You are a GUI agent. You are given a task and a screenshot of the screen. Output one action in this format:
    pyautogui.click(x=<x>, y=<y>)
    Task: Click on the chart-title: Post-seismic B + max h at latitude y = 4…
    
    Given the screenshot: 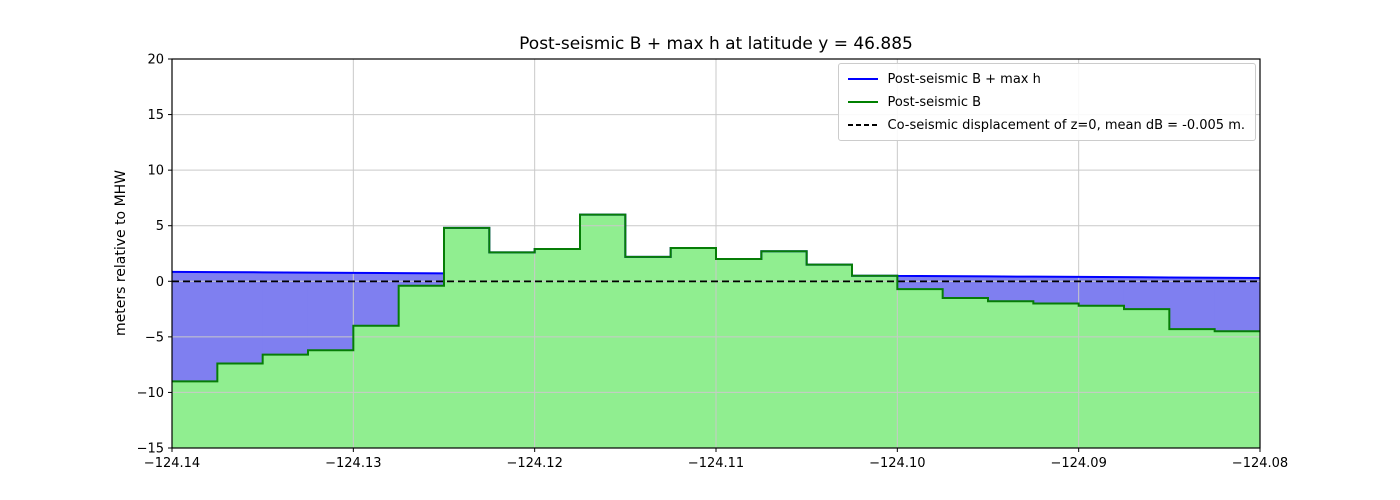 What is the action you would take?
    pyautogui.click(x=716, y=44)
    